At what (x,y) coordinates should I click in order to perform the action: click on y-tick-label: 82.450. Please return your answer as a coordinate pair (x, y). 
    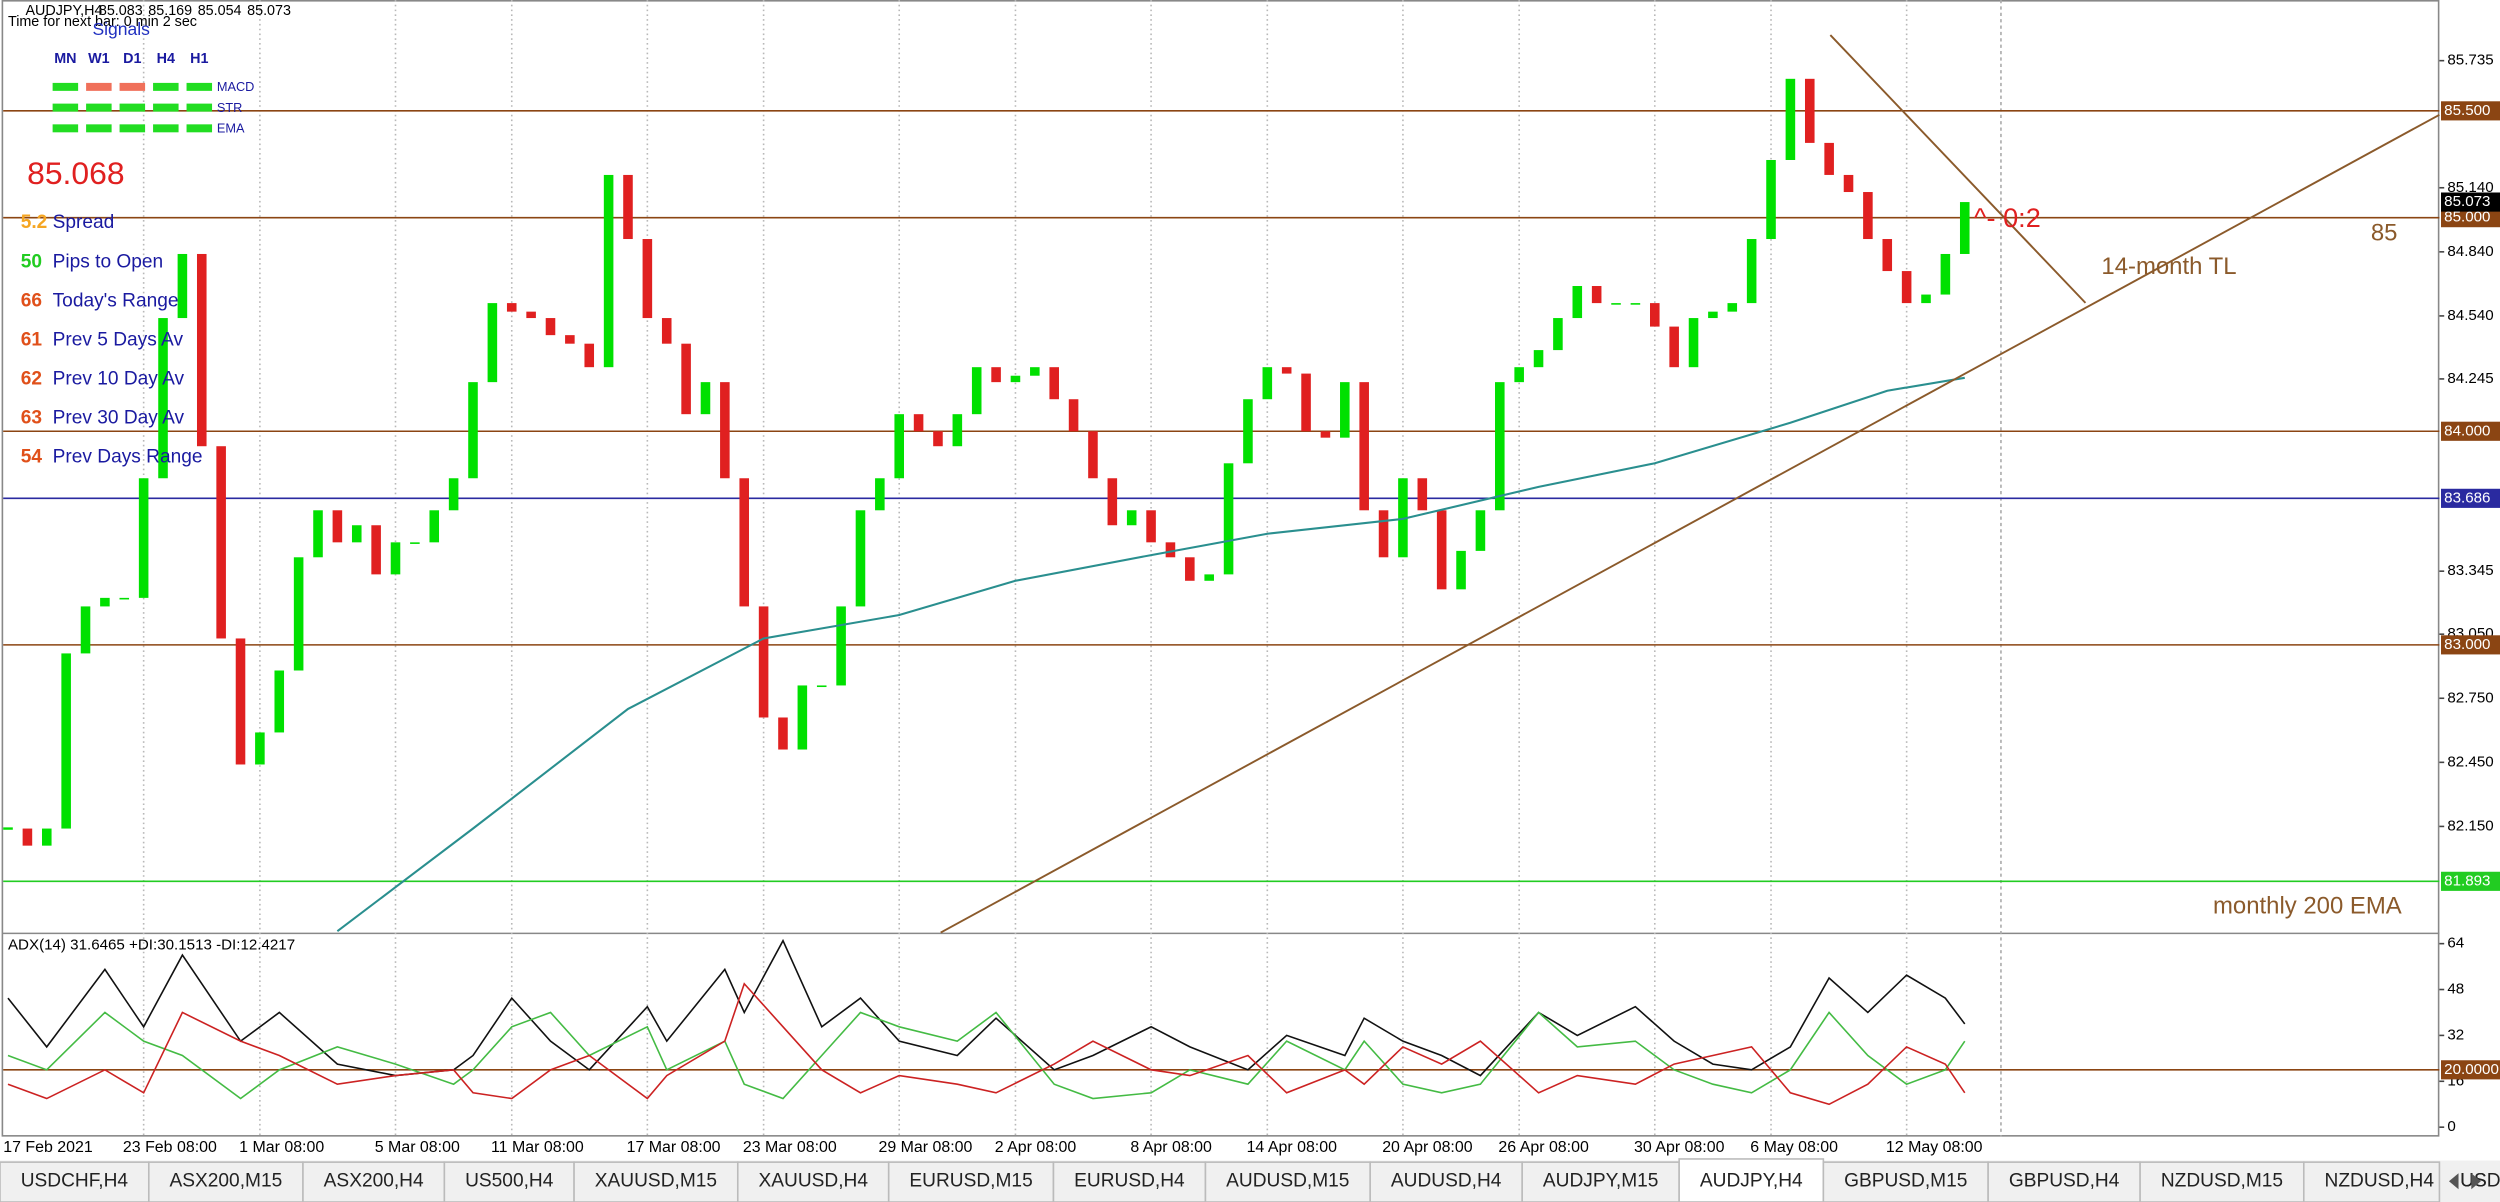
    Looking at the image, I should click on (2470, 761).